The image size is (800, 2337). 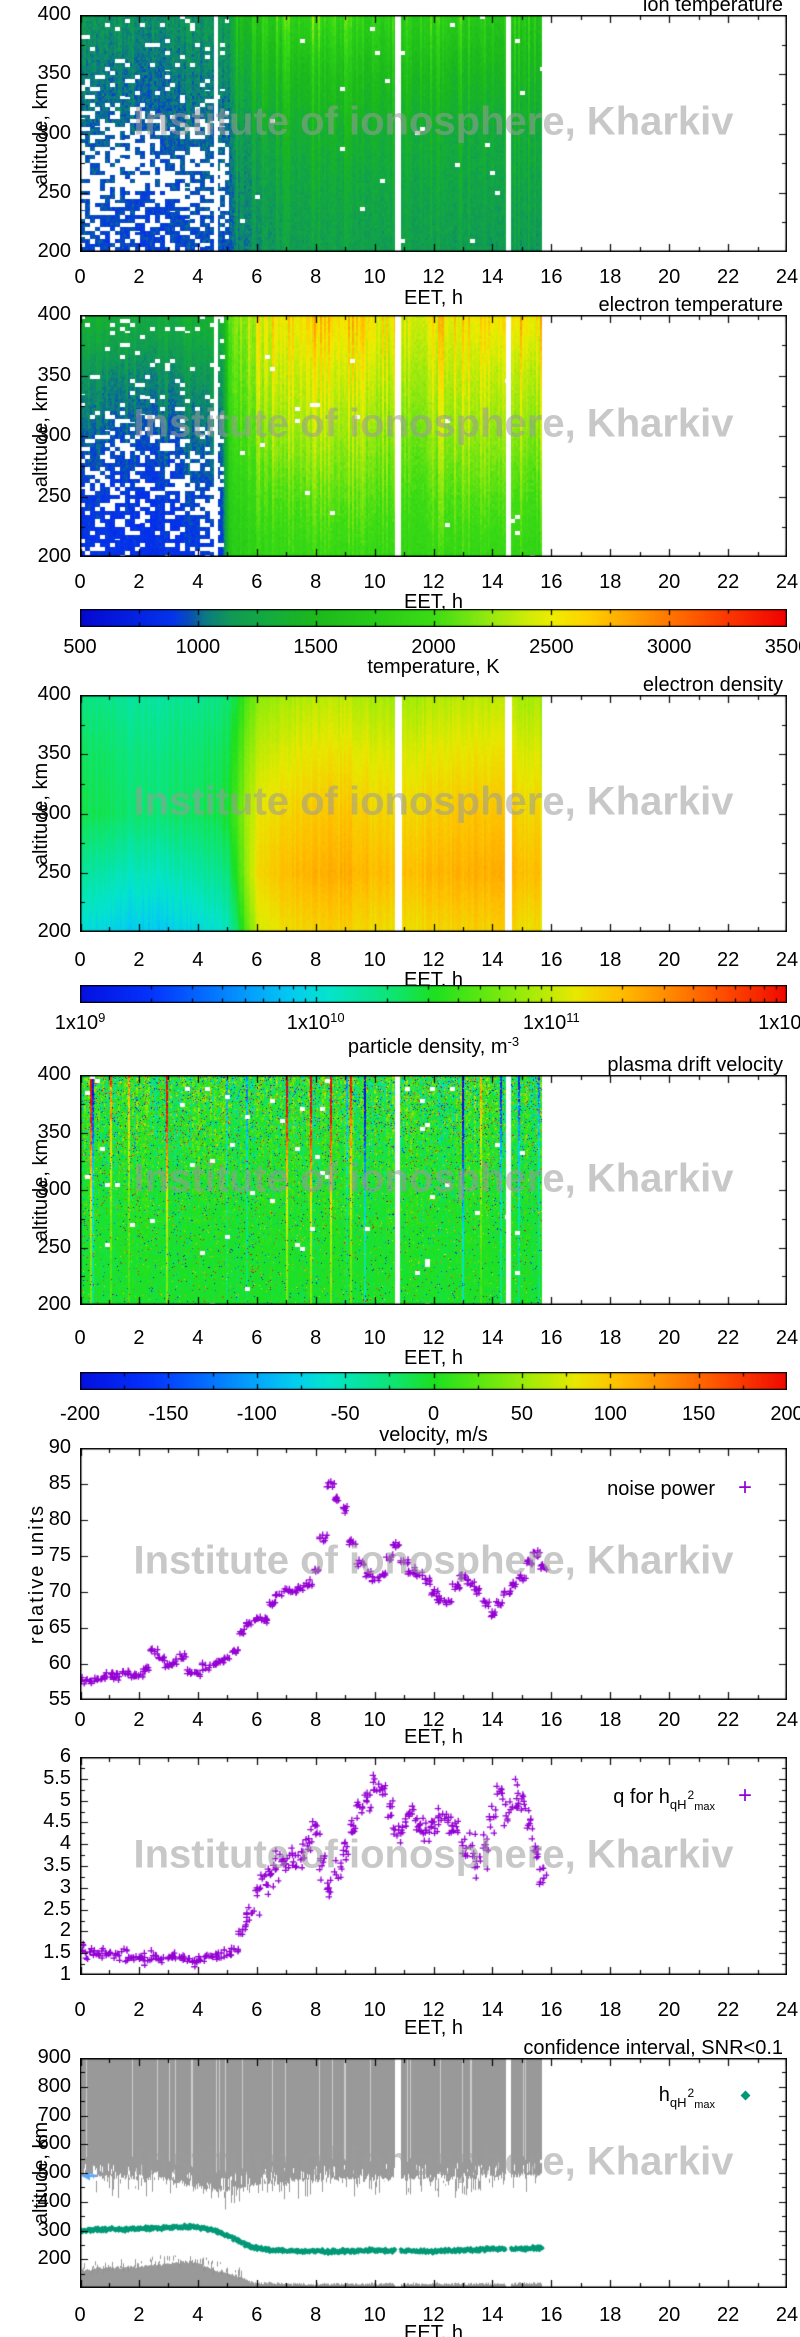 What do you see at coordinates (712, 685) in the screenshot?
I see `panel-title-p3: electron density` at bounding box center [712, 685].